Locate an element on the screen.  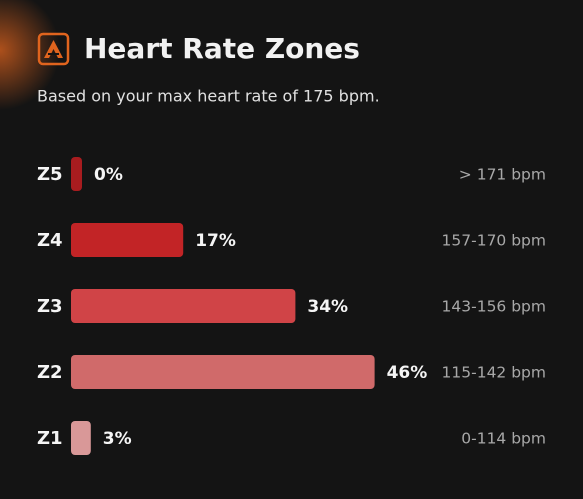
value-label: 46% is located at coordinates (407, 373).